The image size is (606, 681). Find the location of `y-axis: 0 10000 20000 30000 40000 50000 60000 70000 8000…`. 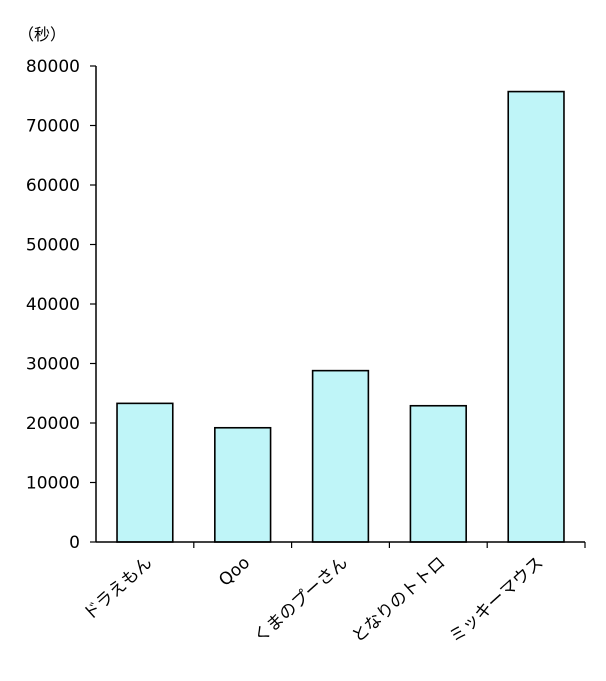

y-axis: 0 10000 20000 30000 40000 50000 60000 70000 8000… is located at coordinates (61, 305).